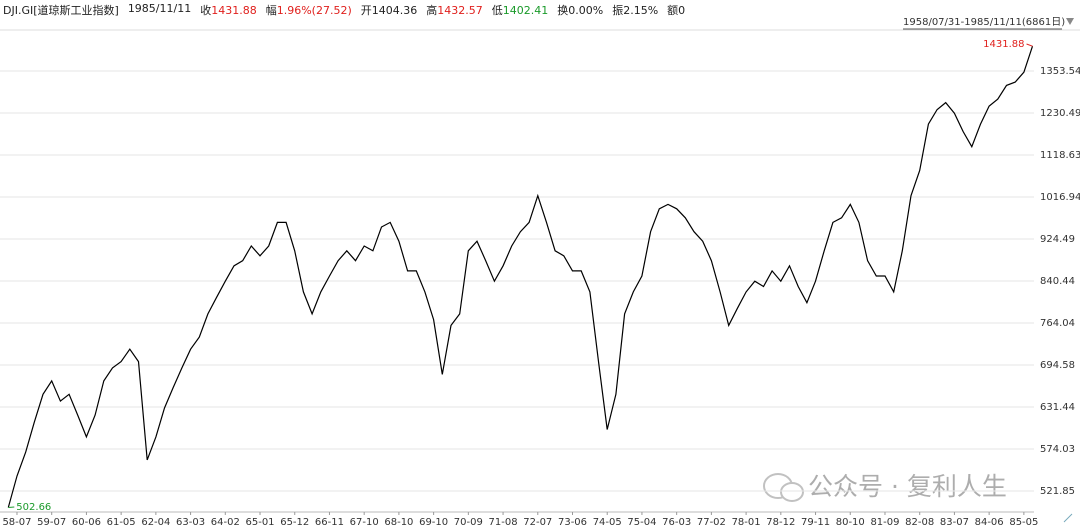 The height and width of the screenshot is (530, 1080). I want to click on quote-field: 换0.00%, so click(580, 10).